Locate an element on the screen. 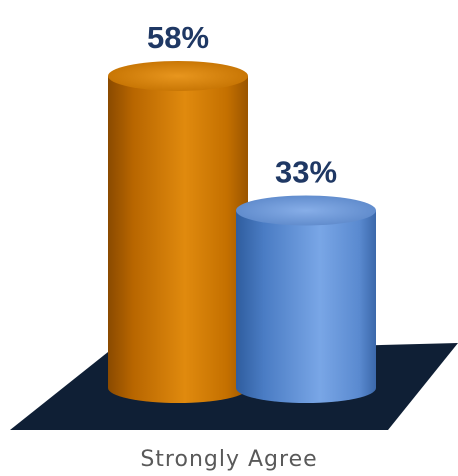 The image size is (458, 476). data-label-1: 33% is located at coordinates (306, 171).